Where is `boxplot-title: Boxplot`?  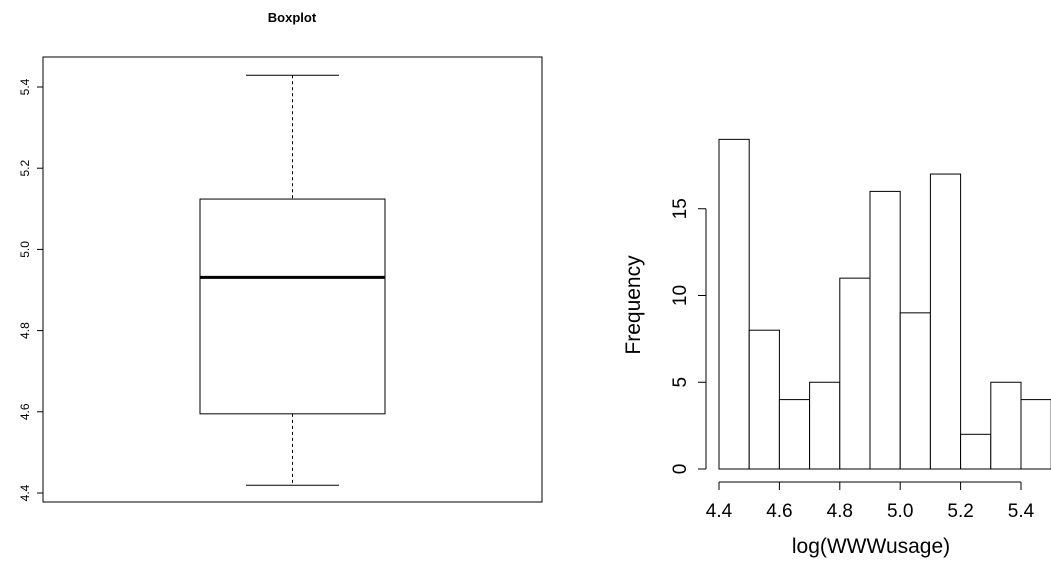 boxplot-title: Boxplot is located at coordinates (292, 17).